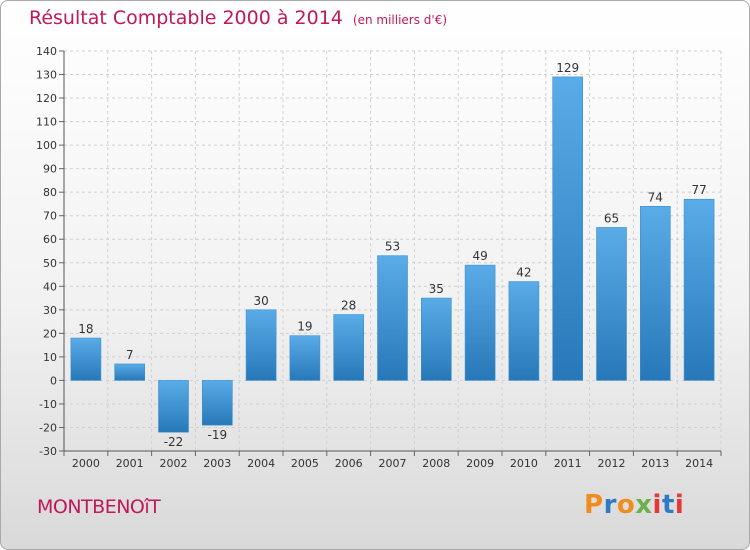 The height and width of the screenshot is (550, 750). What do you see at coordinates (46, 51) in the screenshot?
I see `y-tick-label: 140` at bounding box center [46, 51].